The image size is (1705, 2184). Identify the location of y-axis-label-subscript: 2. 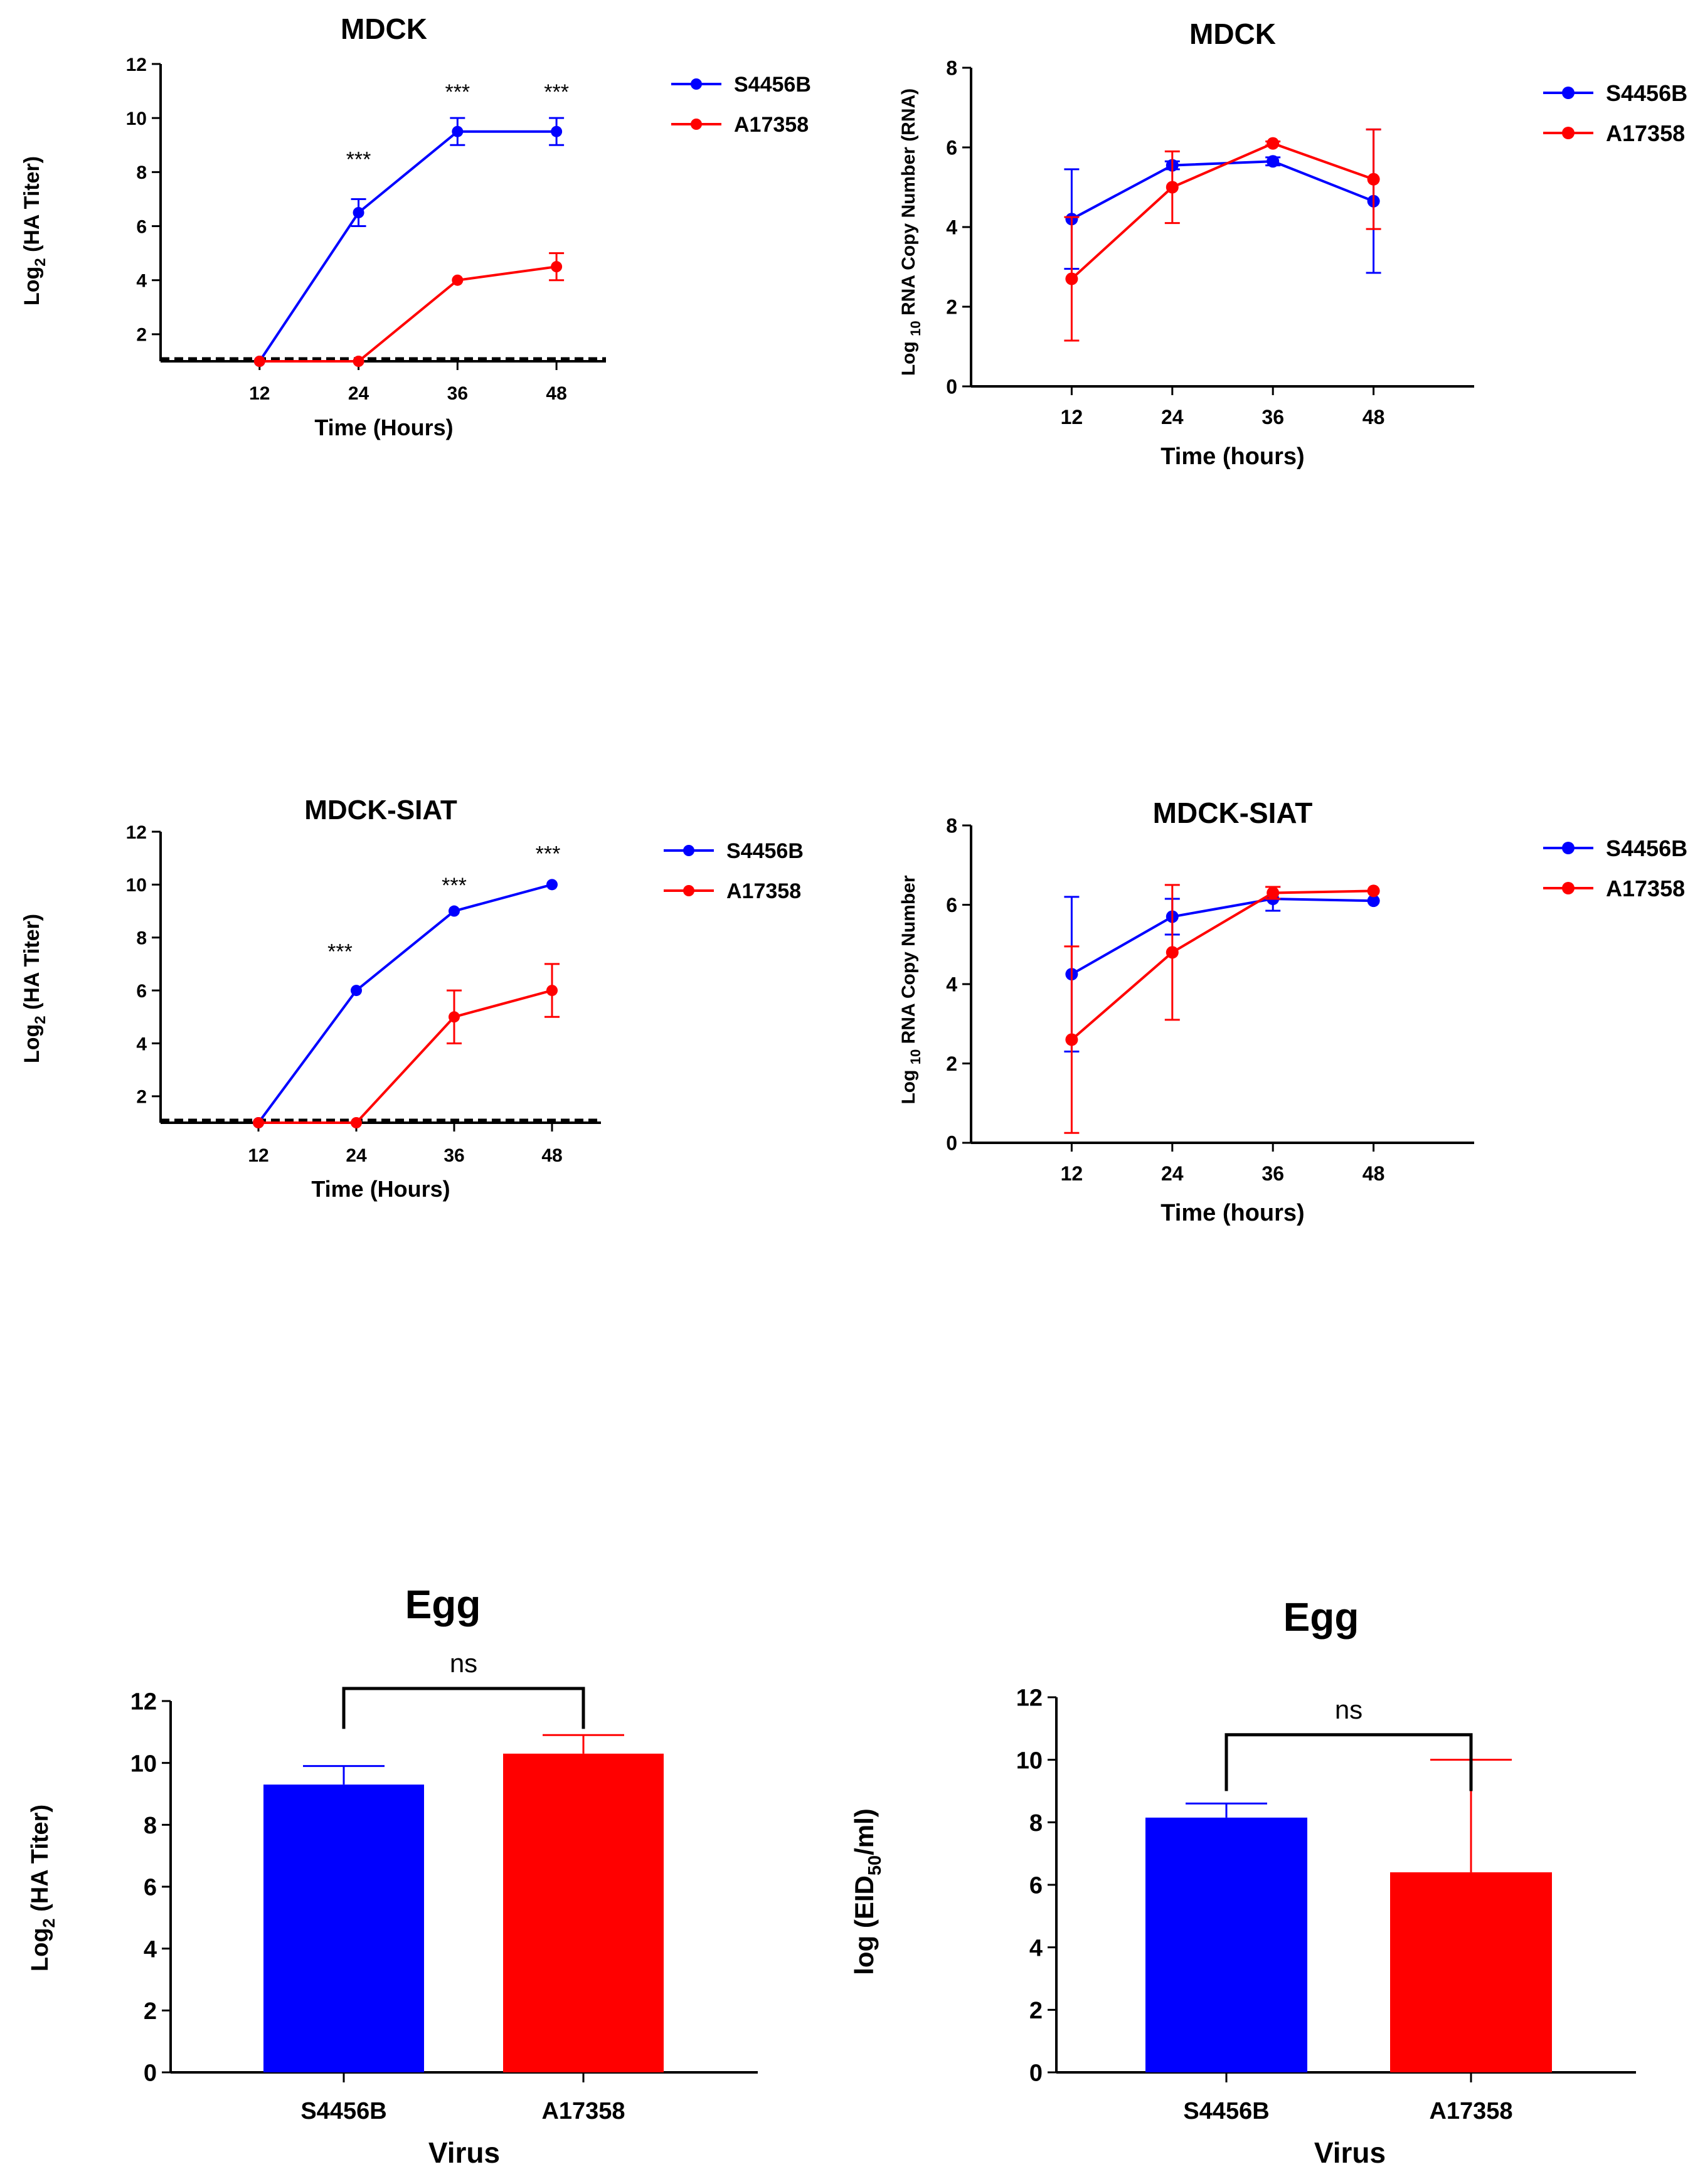
(40, 1020).